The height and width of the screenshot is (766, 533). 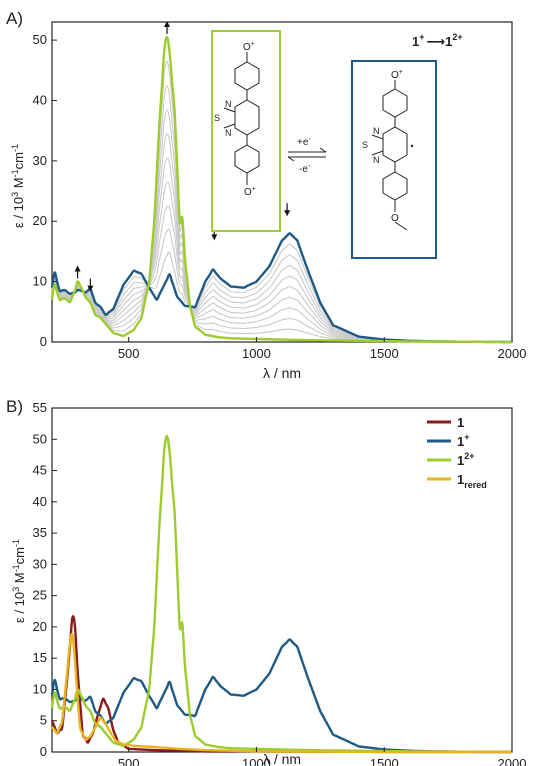 What do you see at coordinates (40, 281) in the screenshot?
I see `panel-a-y-tick-label: 10` at bounding box center [40, 281].